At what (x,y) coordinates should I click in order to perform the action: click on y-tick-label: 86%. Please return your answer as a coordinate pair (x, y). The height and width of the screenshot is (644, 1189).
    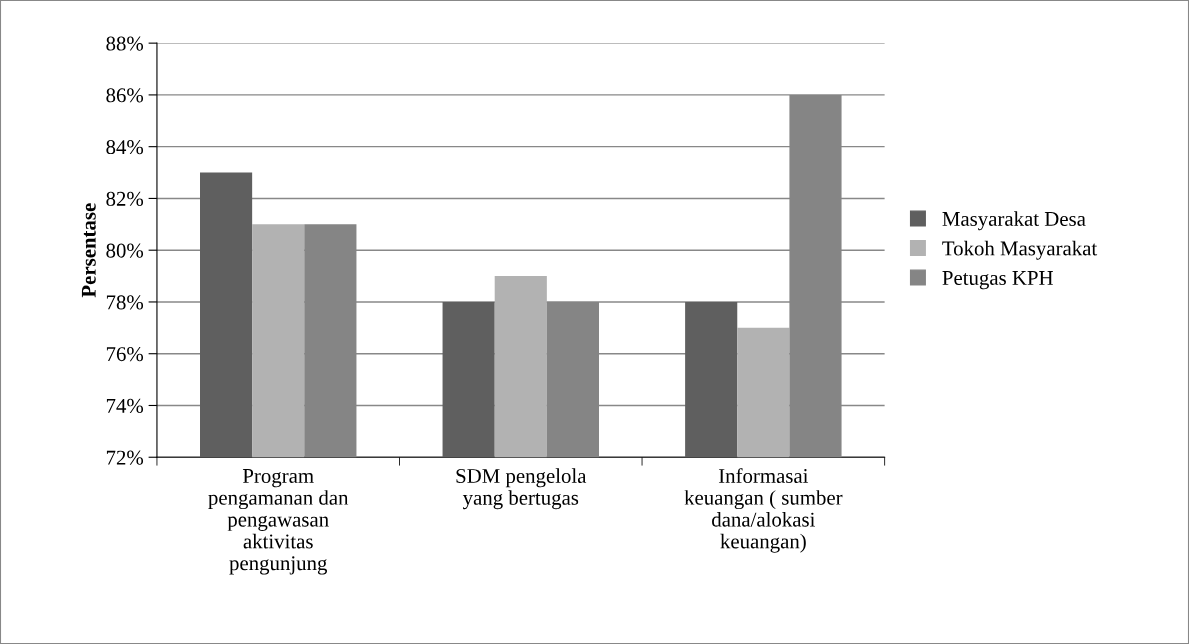
    Looking at the image, I should click on (125, 95).